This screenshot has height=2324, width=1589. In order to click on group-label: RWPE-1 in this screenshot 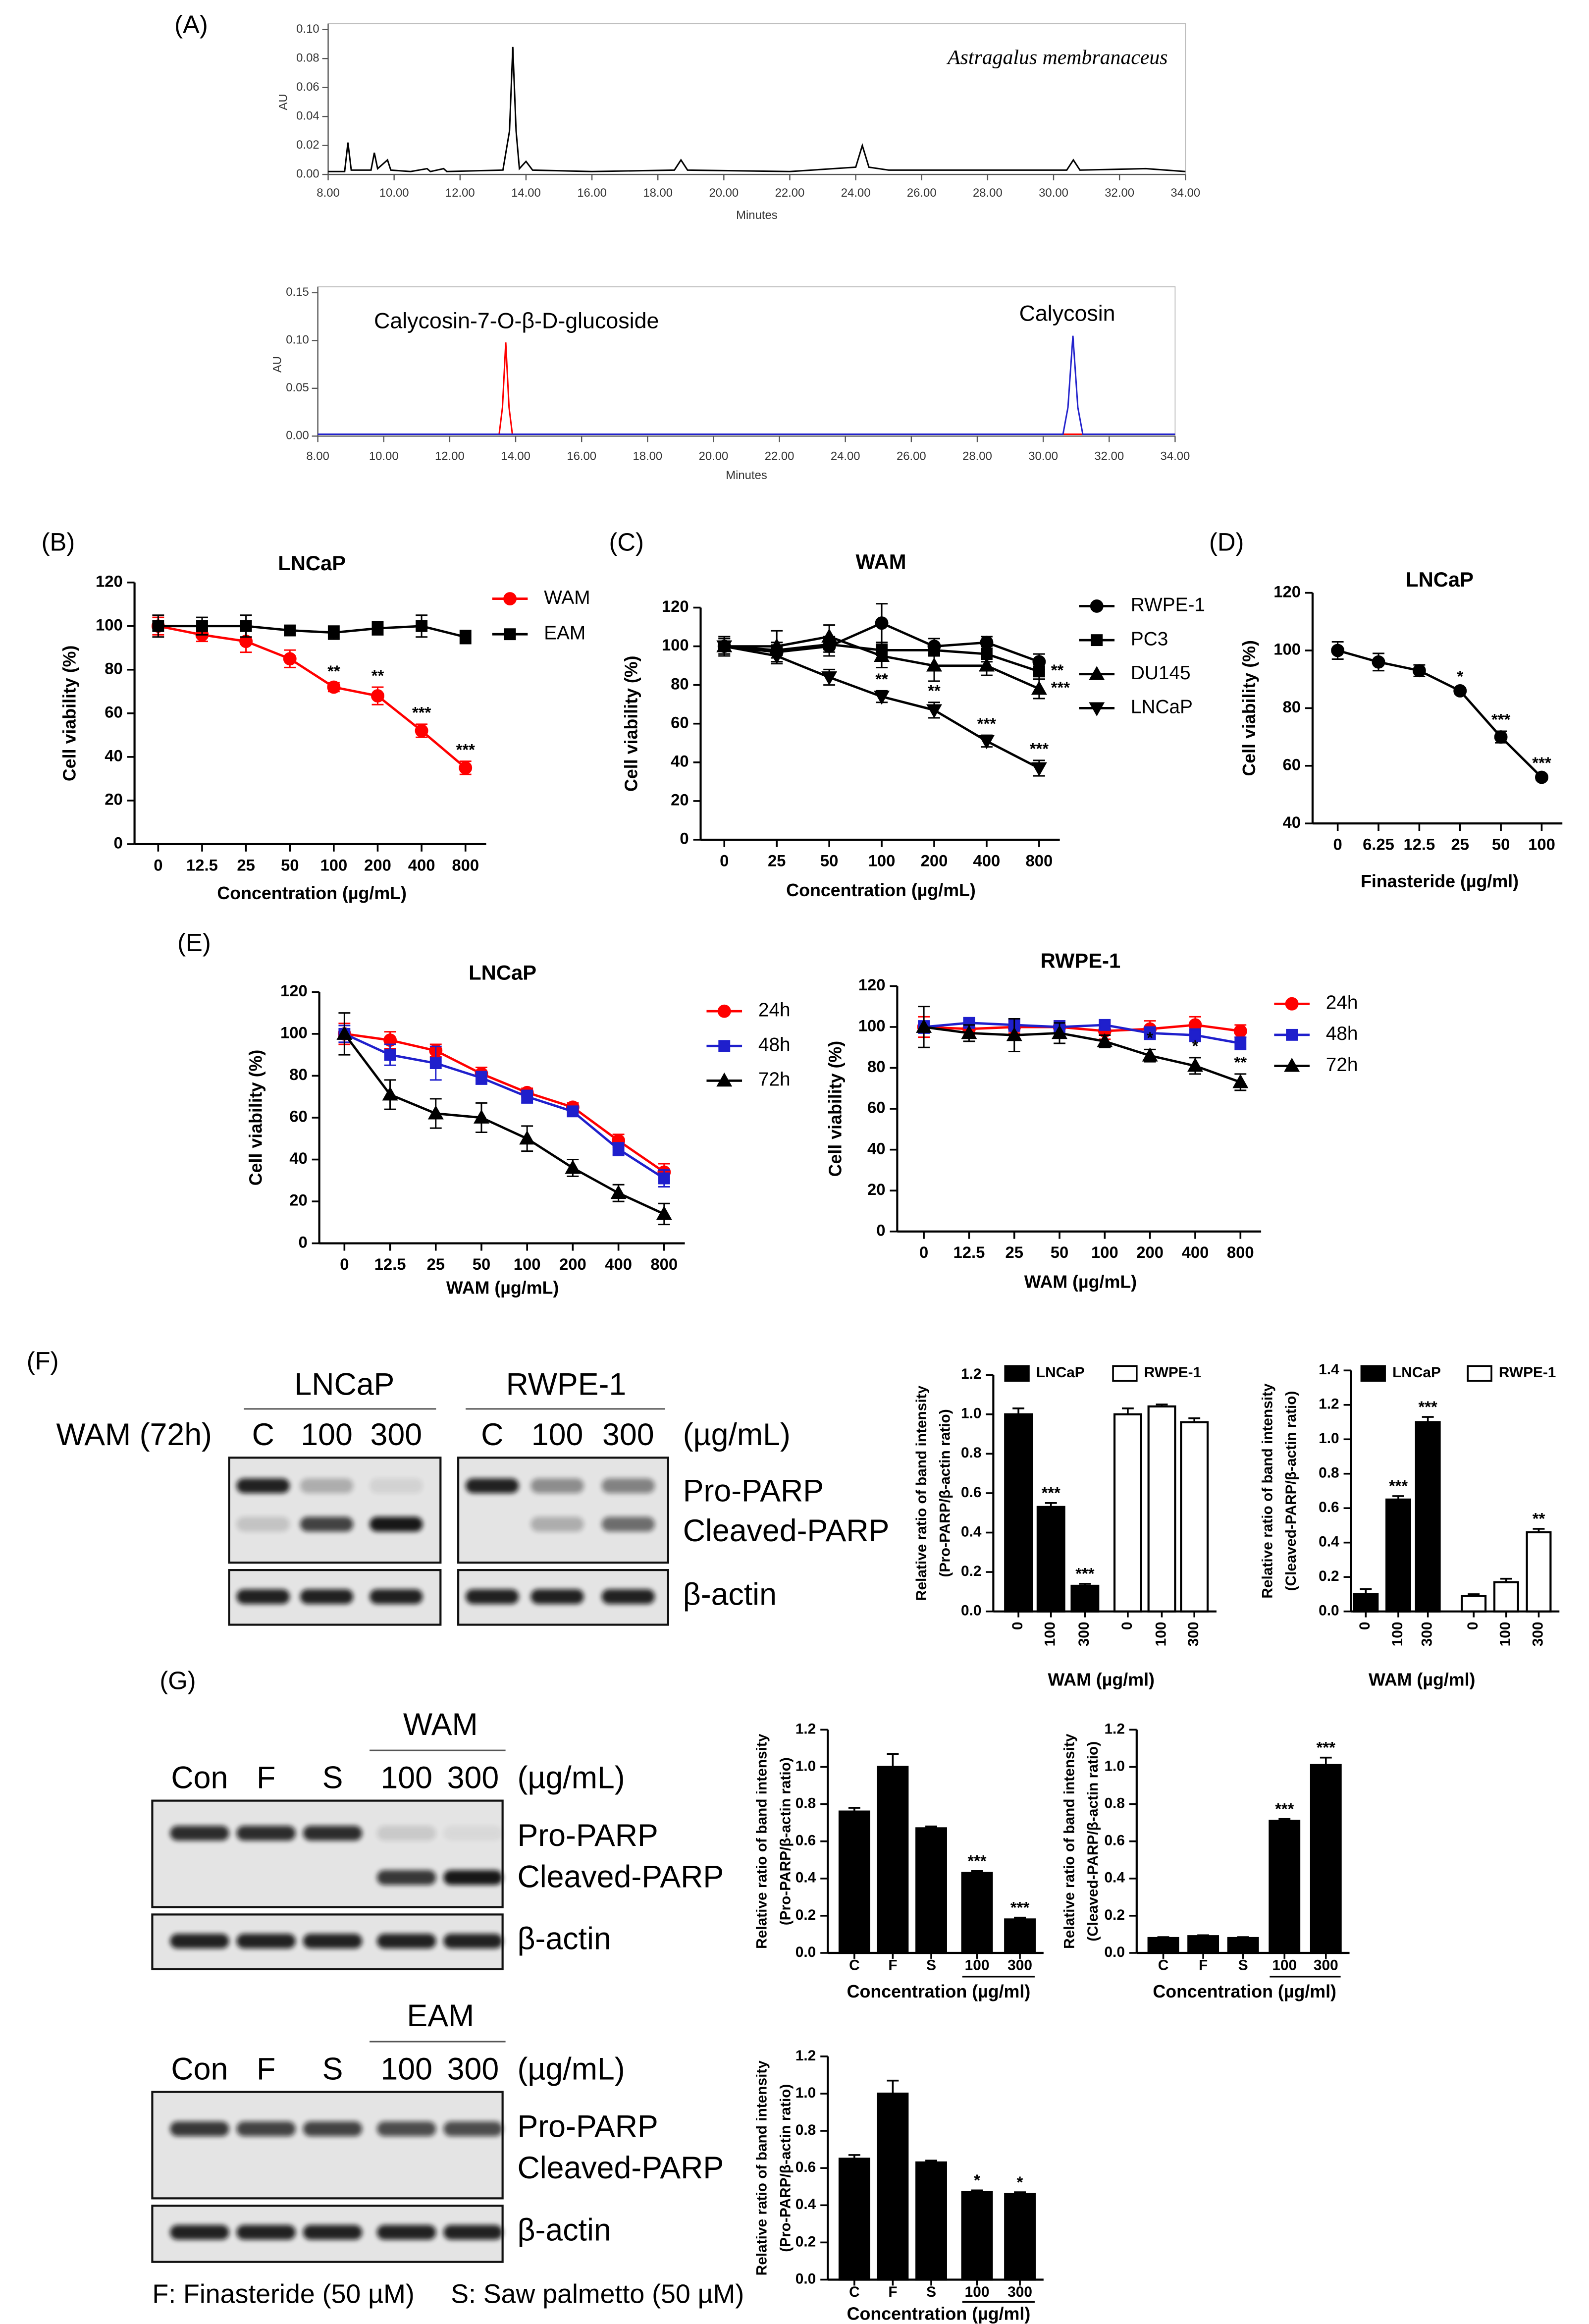, I will do `click(566, 1384)`.